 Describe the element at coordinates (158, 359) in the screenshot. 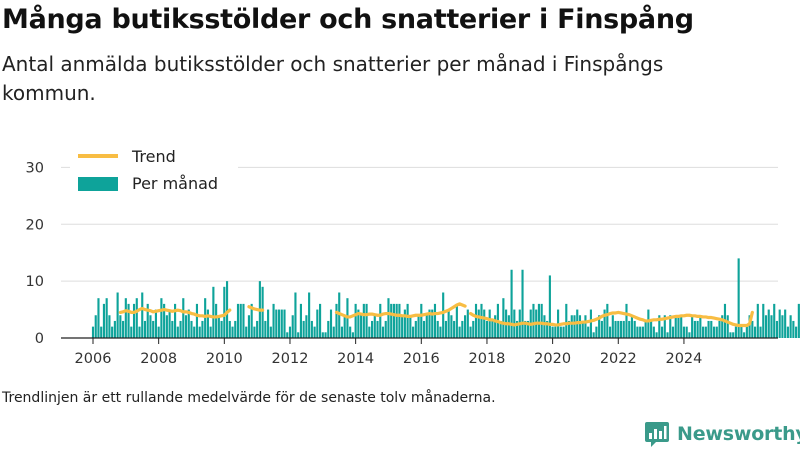

I see `x-tick-label: 2008` at that location.